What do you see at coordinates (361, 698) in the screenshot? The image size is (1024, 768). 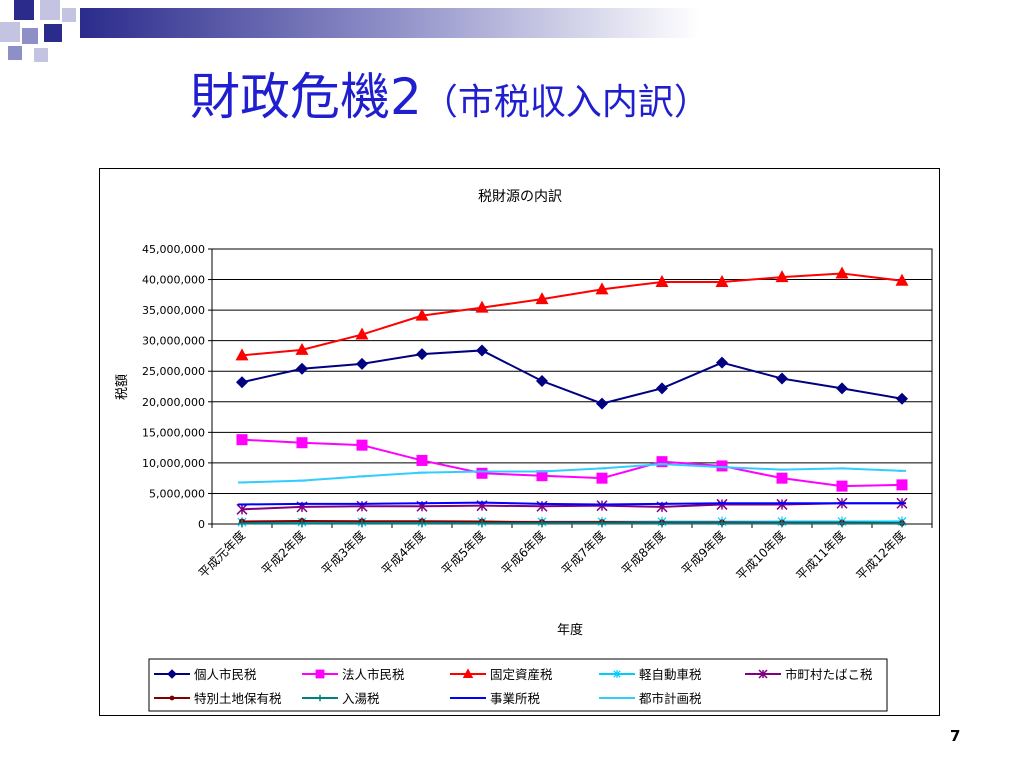 I see `legend-label: 入湯税` at bounding box center [361, 698].